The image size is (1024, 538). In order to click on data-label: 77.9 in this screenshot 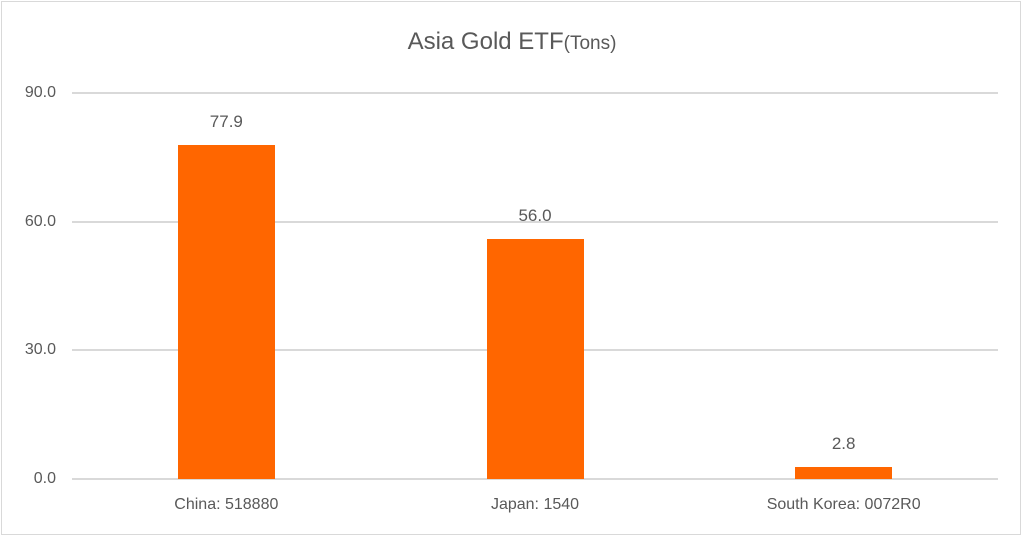, I will do `click(226, 121)`.